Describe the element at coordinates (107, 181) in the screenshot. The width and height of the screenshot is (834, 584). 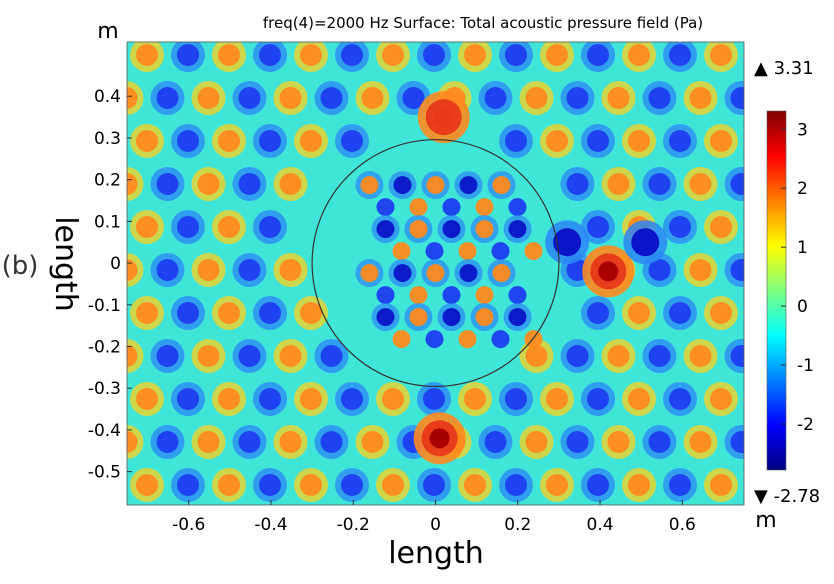
I see `y-tick-label: 0.2` at that location.